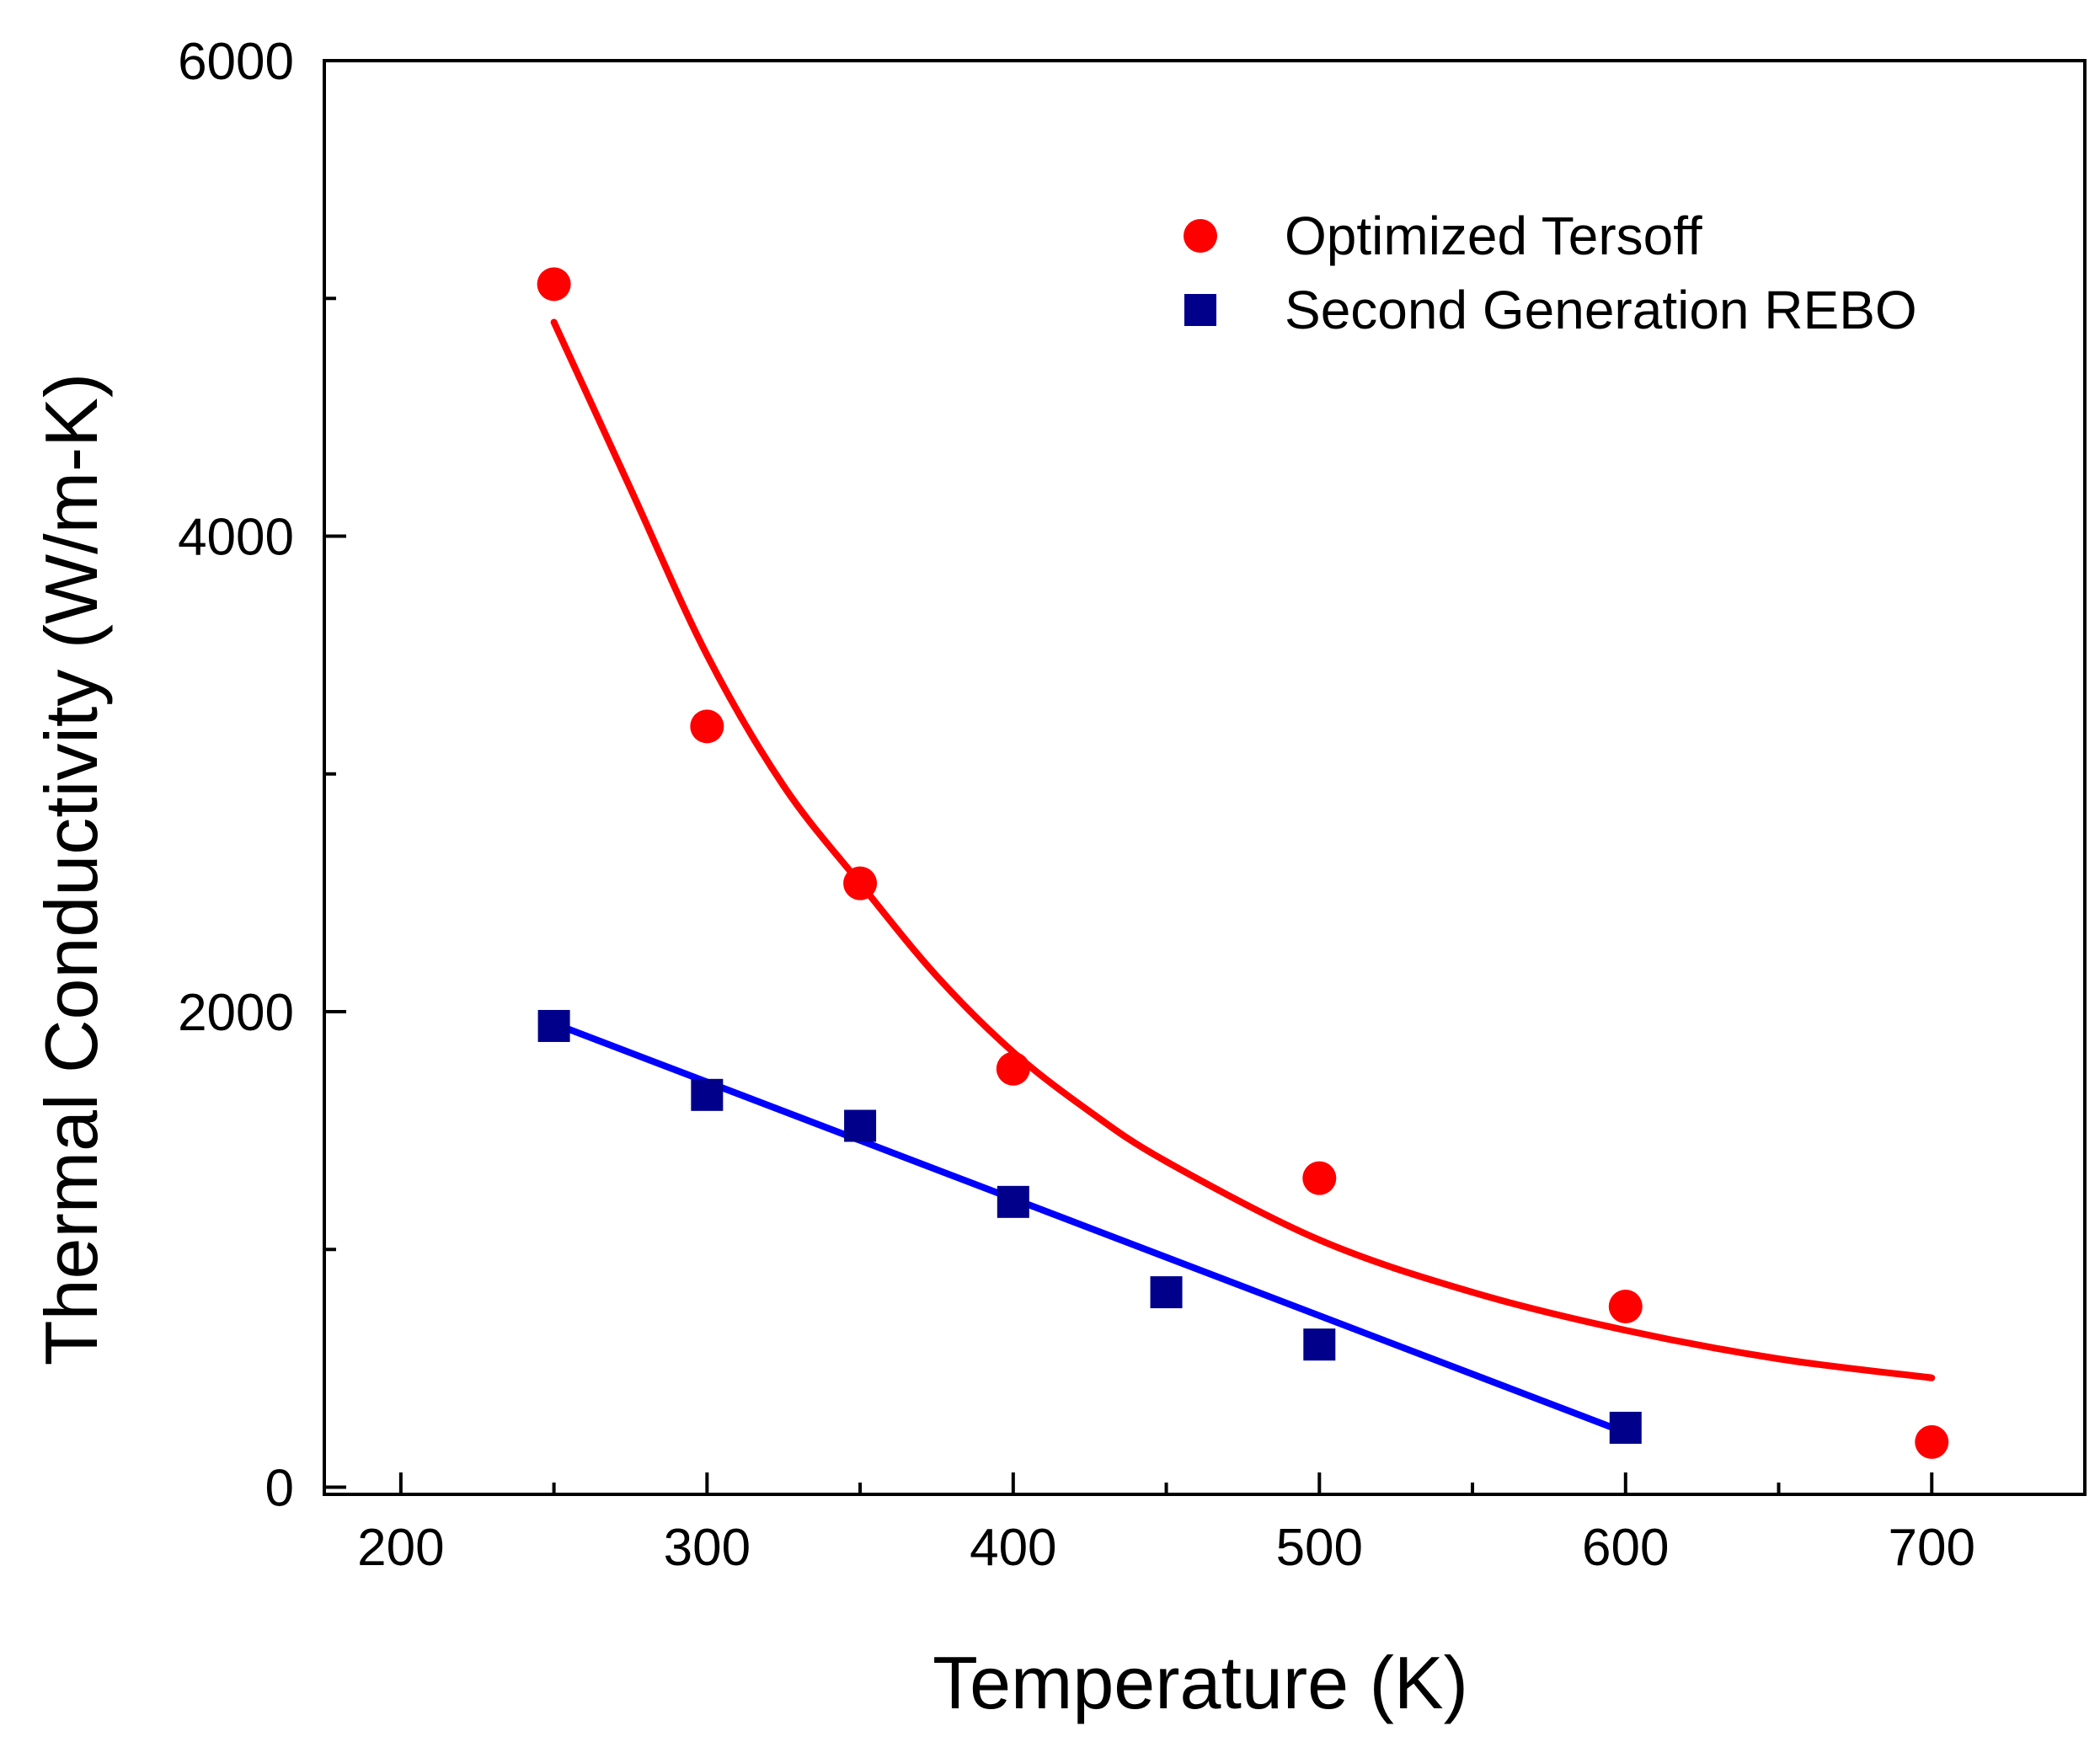 Image resolution: width=2100 pixels, height=1742 pixels. Describe the element at coordinates (400, 1548) in the screenshot. I see `x-tick-label: 200` at that location.